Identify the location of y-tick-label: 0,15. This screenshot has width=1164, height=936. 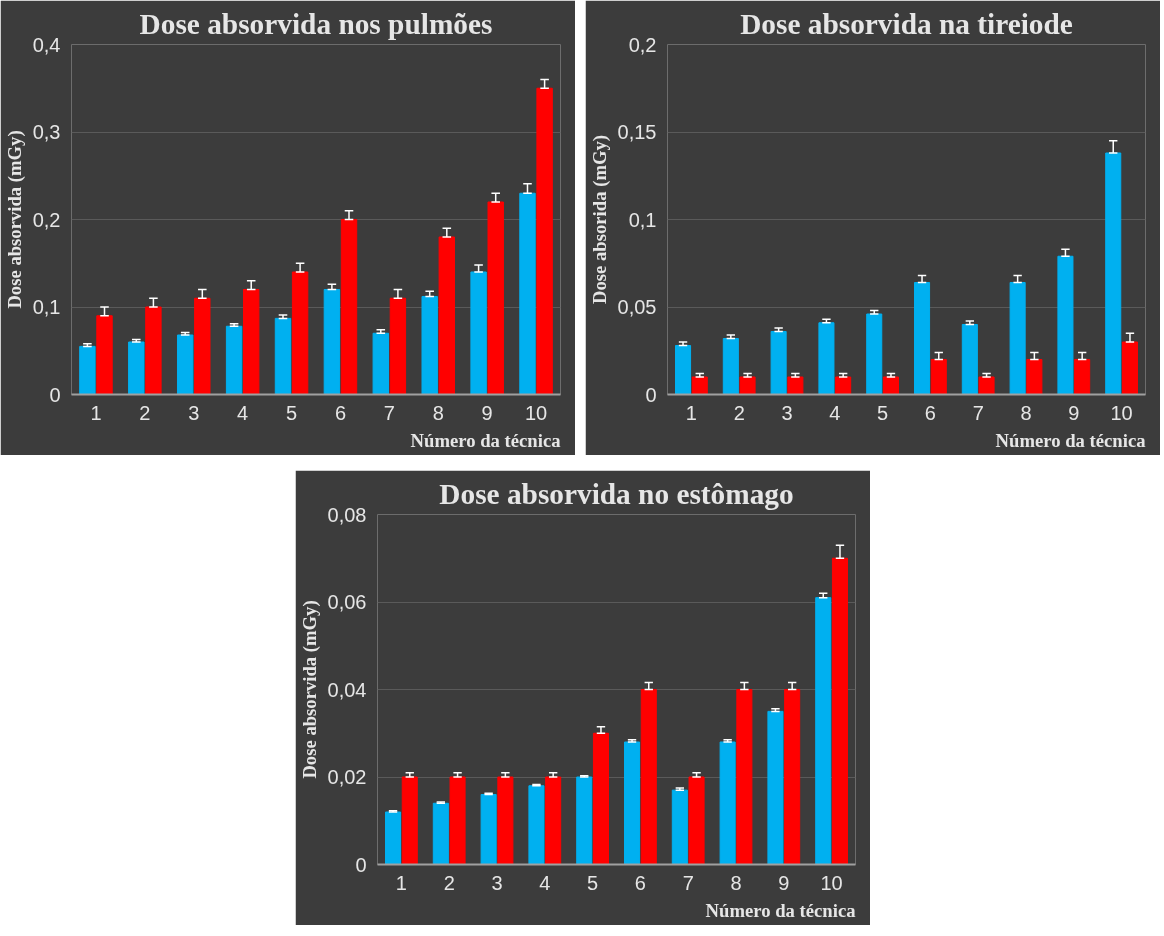
(637, 132).